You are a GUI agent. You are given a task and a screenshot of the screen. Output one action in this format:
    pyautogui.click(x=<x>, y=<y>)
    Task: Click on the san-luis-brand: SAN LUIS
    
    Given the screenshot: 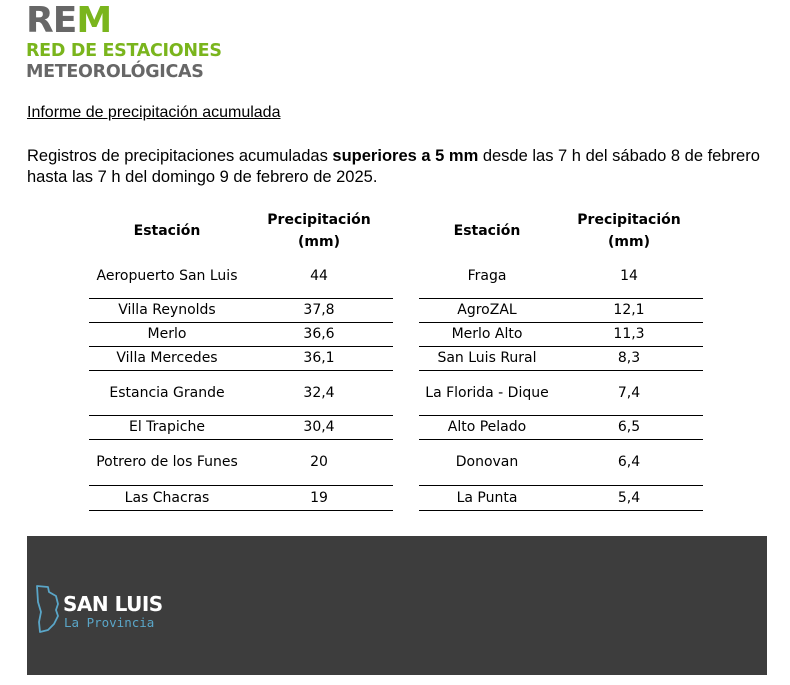 What is the action you would take?
    pyautogui.click(x=113, y=604)
    